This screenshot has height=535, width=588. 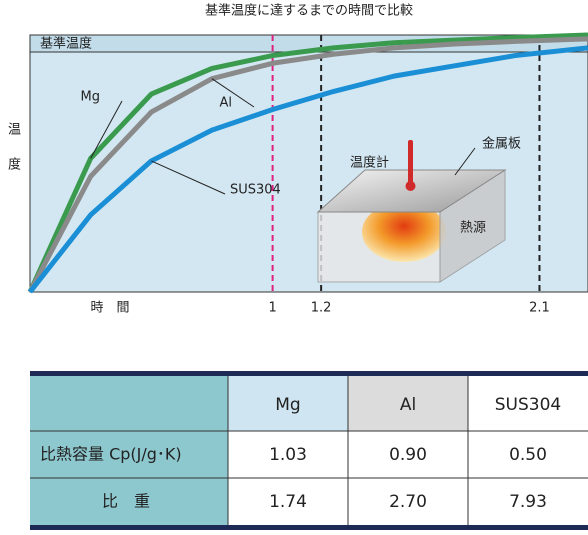 I want to click on column-header: Al, so click(x=408, y=405).